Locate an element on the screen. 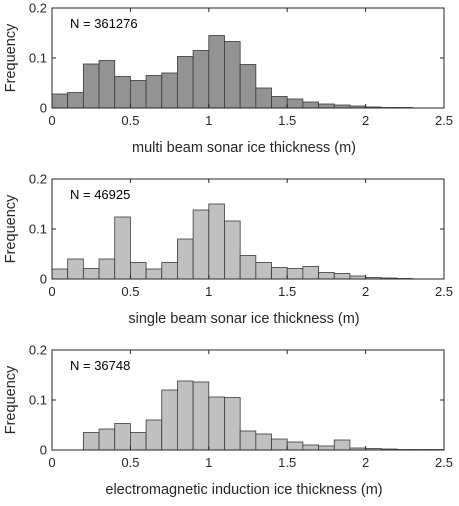 The height and width of the screenshot is (506, 459). x-axis-label: single beam sonar ice thickness (m) is located at coordinates (243, 319).